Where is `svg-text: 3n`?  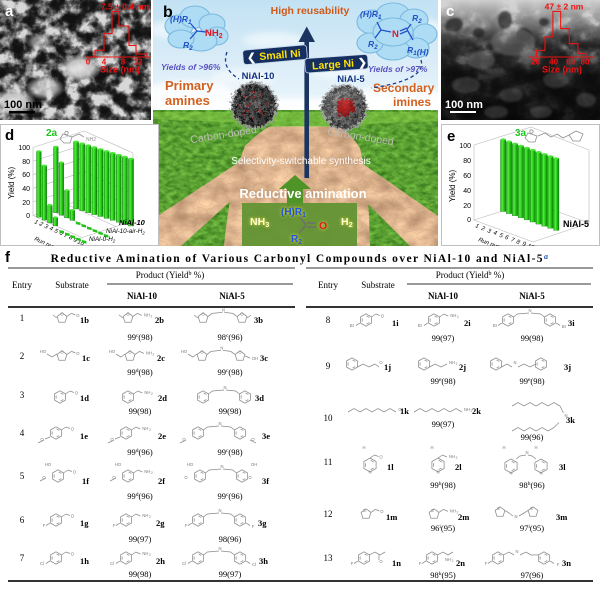
svg-text: 3n is located at coordinates (566, 563).